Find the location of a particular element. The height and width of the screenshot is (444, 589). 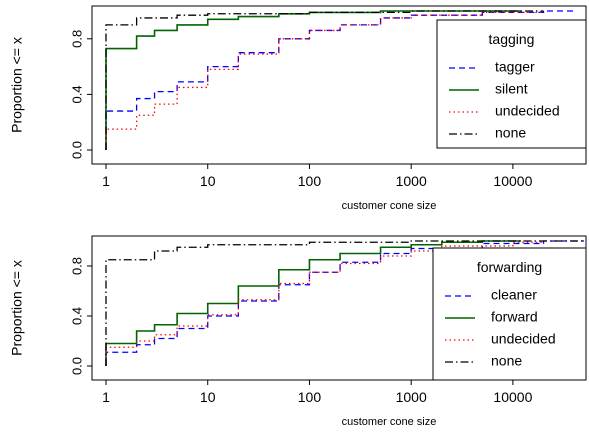

legend-label-silent: silent is located at coordinates (511, 89).